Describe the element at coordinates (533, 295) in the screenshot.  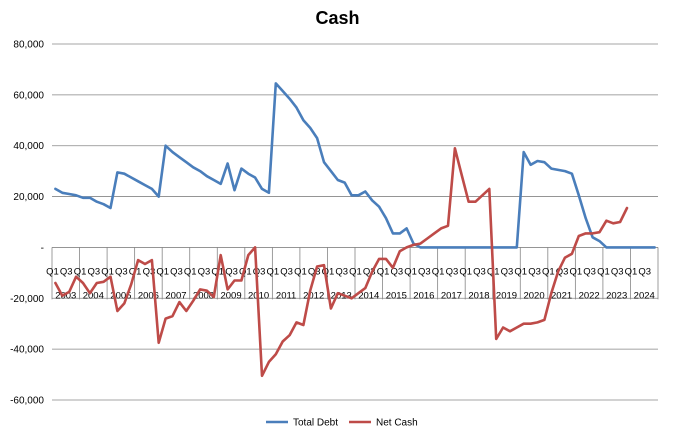
I see `x-tick-label-year: 2020` at that location.